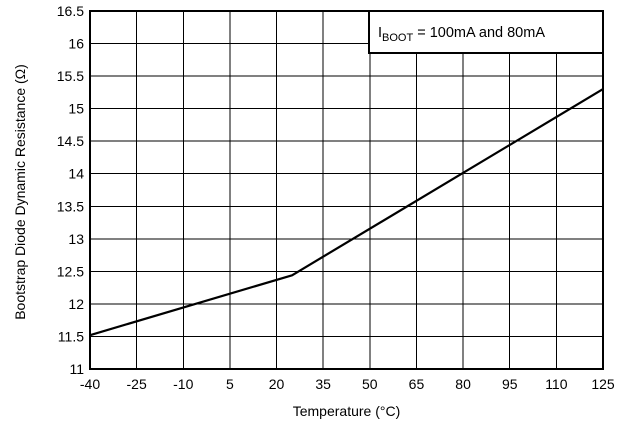  Describe the element at coordinates (347, 411) in the screenshot. I see `x-axis-title: Temperature (°C)` at that location.